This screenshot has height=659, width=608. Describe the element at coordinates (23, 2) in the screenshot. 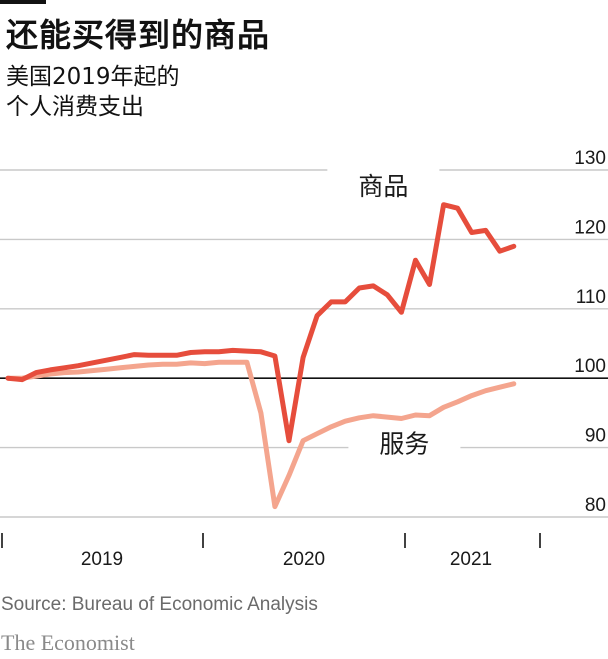

I see `top-accent-bar` at that location.